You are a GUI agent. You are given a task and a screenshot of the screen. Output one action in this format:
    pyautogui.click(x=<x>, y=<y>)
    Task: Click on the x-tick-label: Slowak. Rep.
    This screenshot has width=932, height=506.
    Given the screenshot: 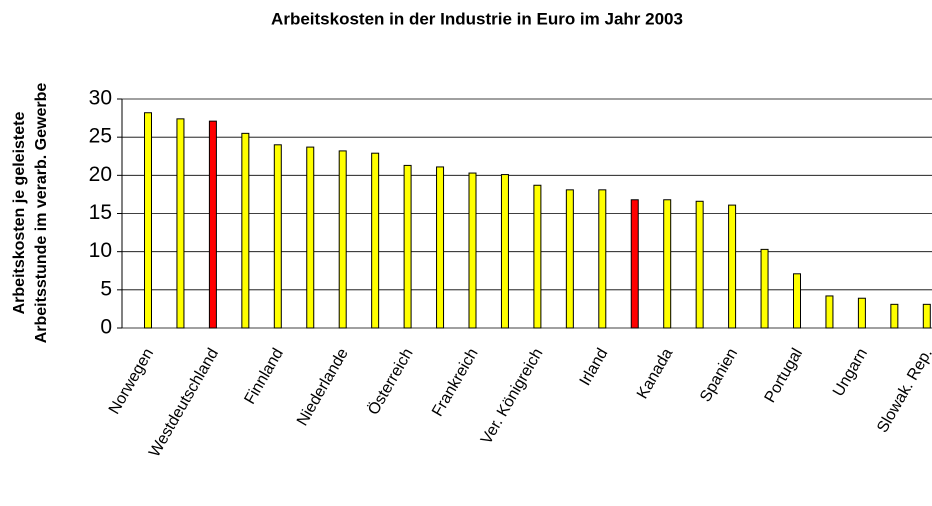 What is the action you would take?
    pyautogui.click(x=903, y=391)
    